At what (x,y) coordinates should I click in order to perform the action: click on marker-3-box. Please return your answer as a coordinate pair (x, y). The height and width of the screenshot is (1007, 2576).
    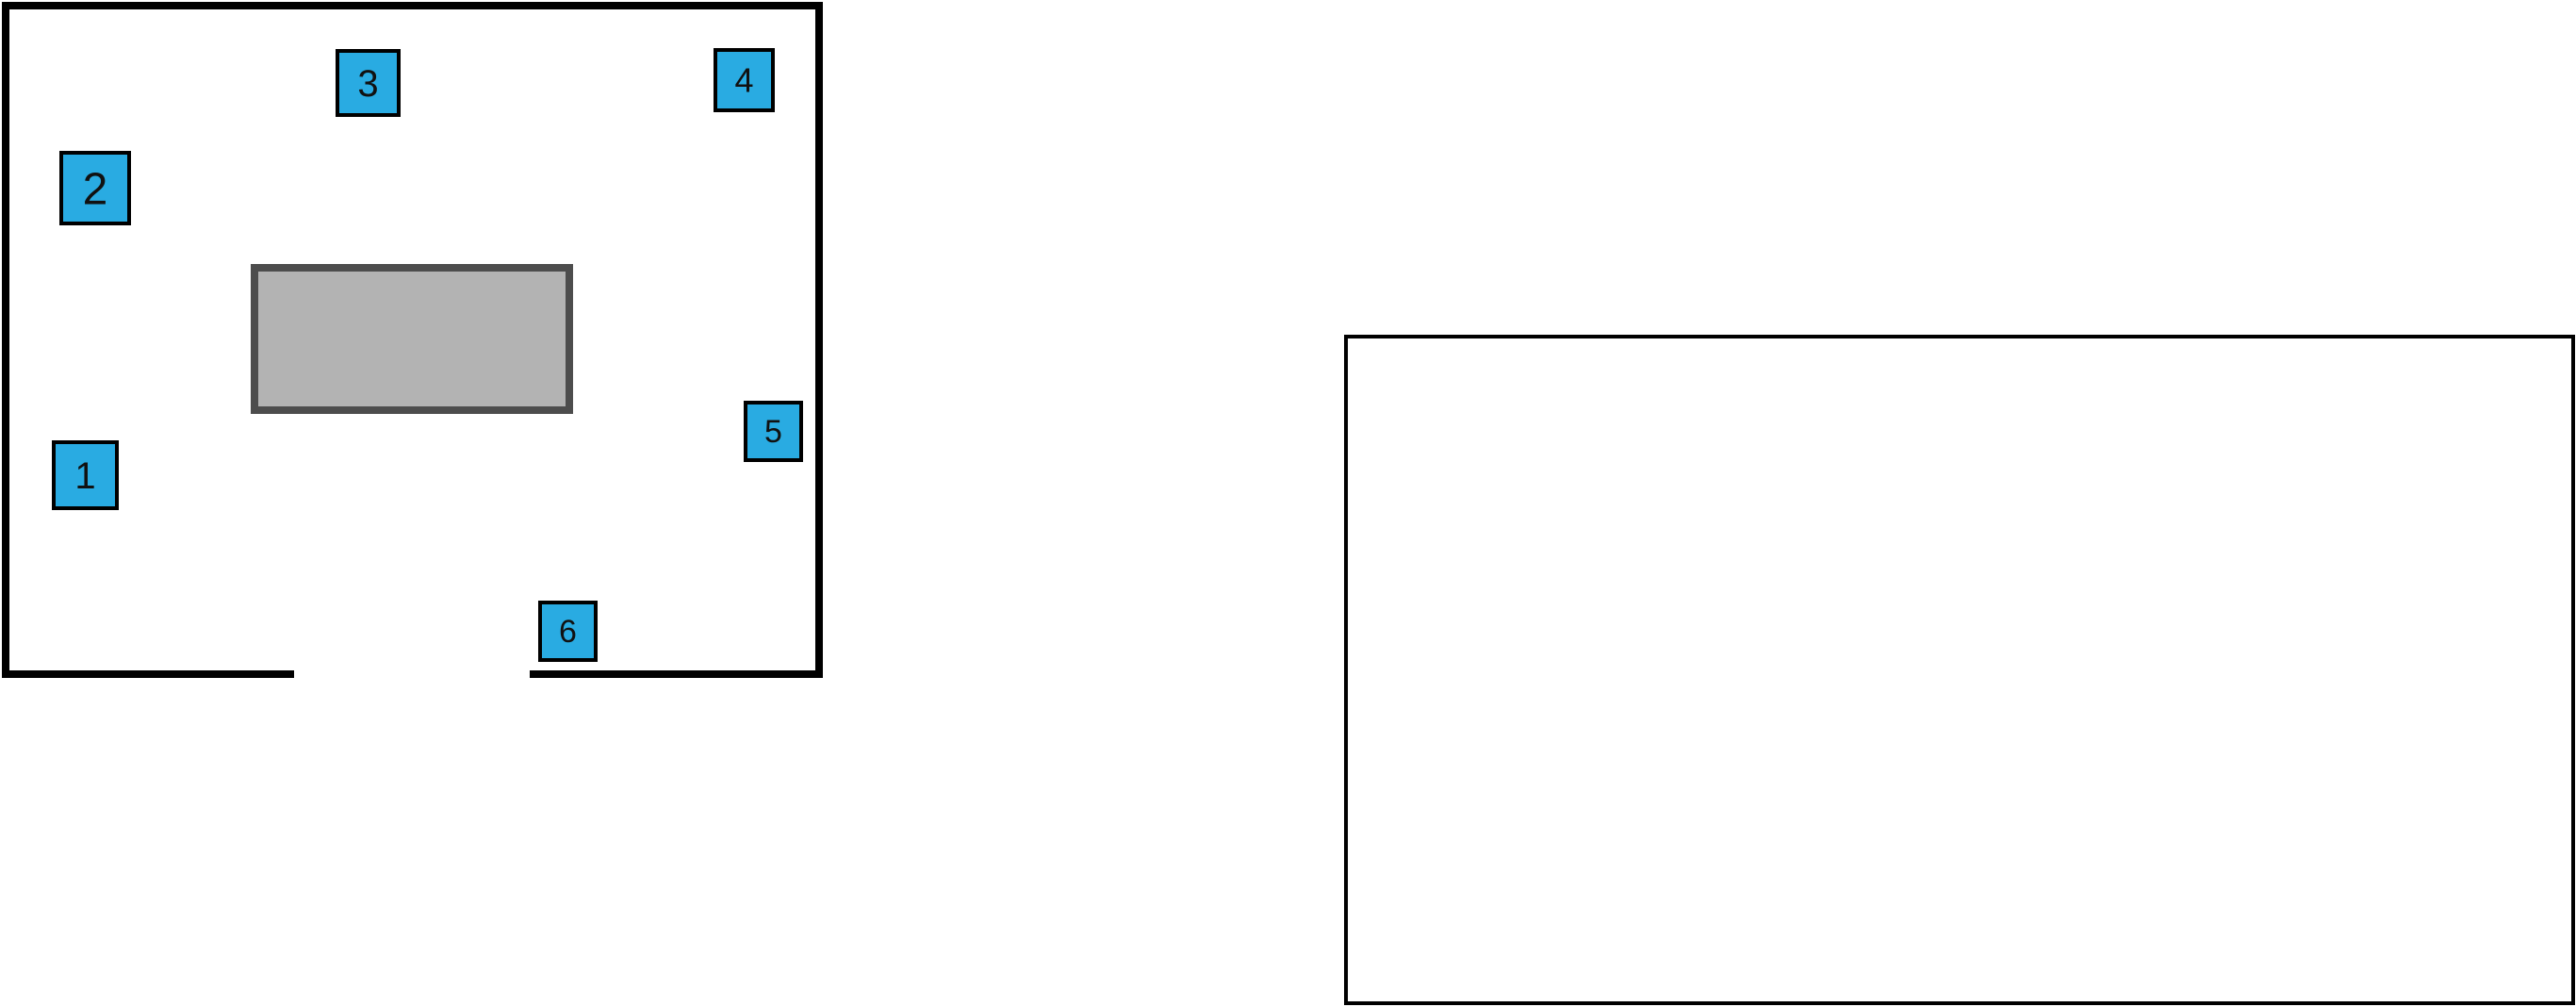
    Looking at the image, I should click on (368, 83).